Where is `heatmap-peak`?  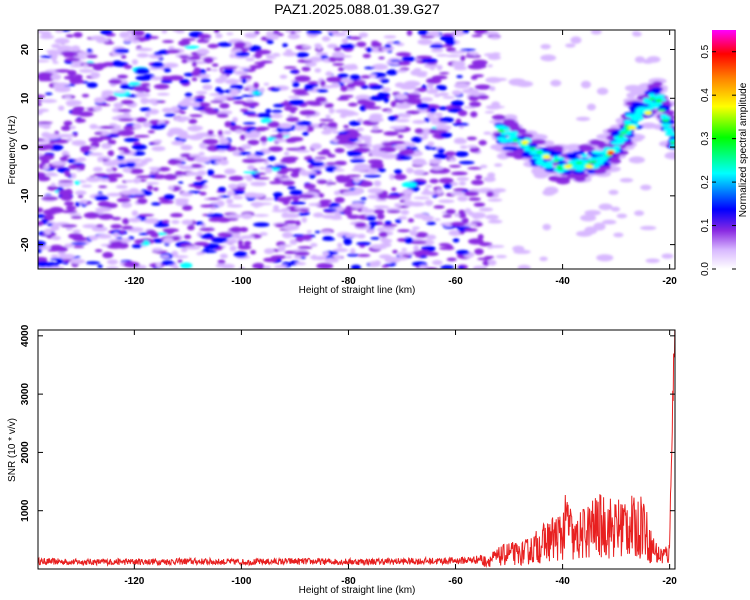 heatmap-peak is located at coordinates (611, 152).